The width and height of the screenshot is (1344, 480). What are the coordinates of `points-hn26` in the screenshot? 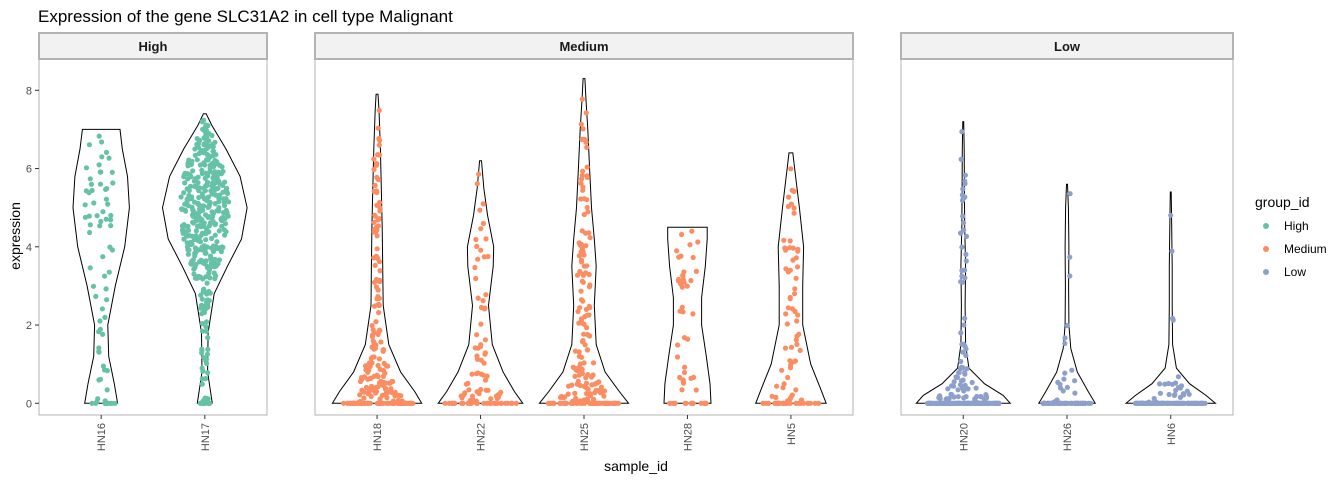 It's located at (1067, 298).